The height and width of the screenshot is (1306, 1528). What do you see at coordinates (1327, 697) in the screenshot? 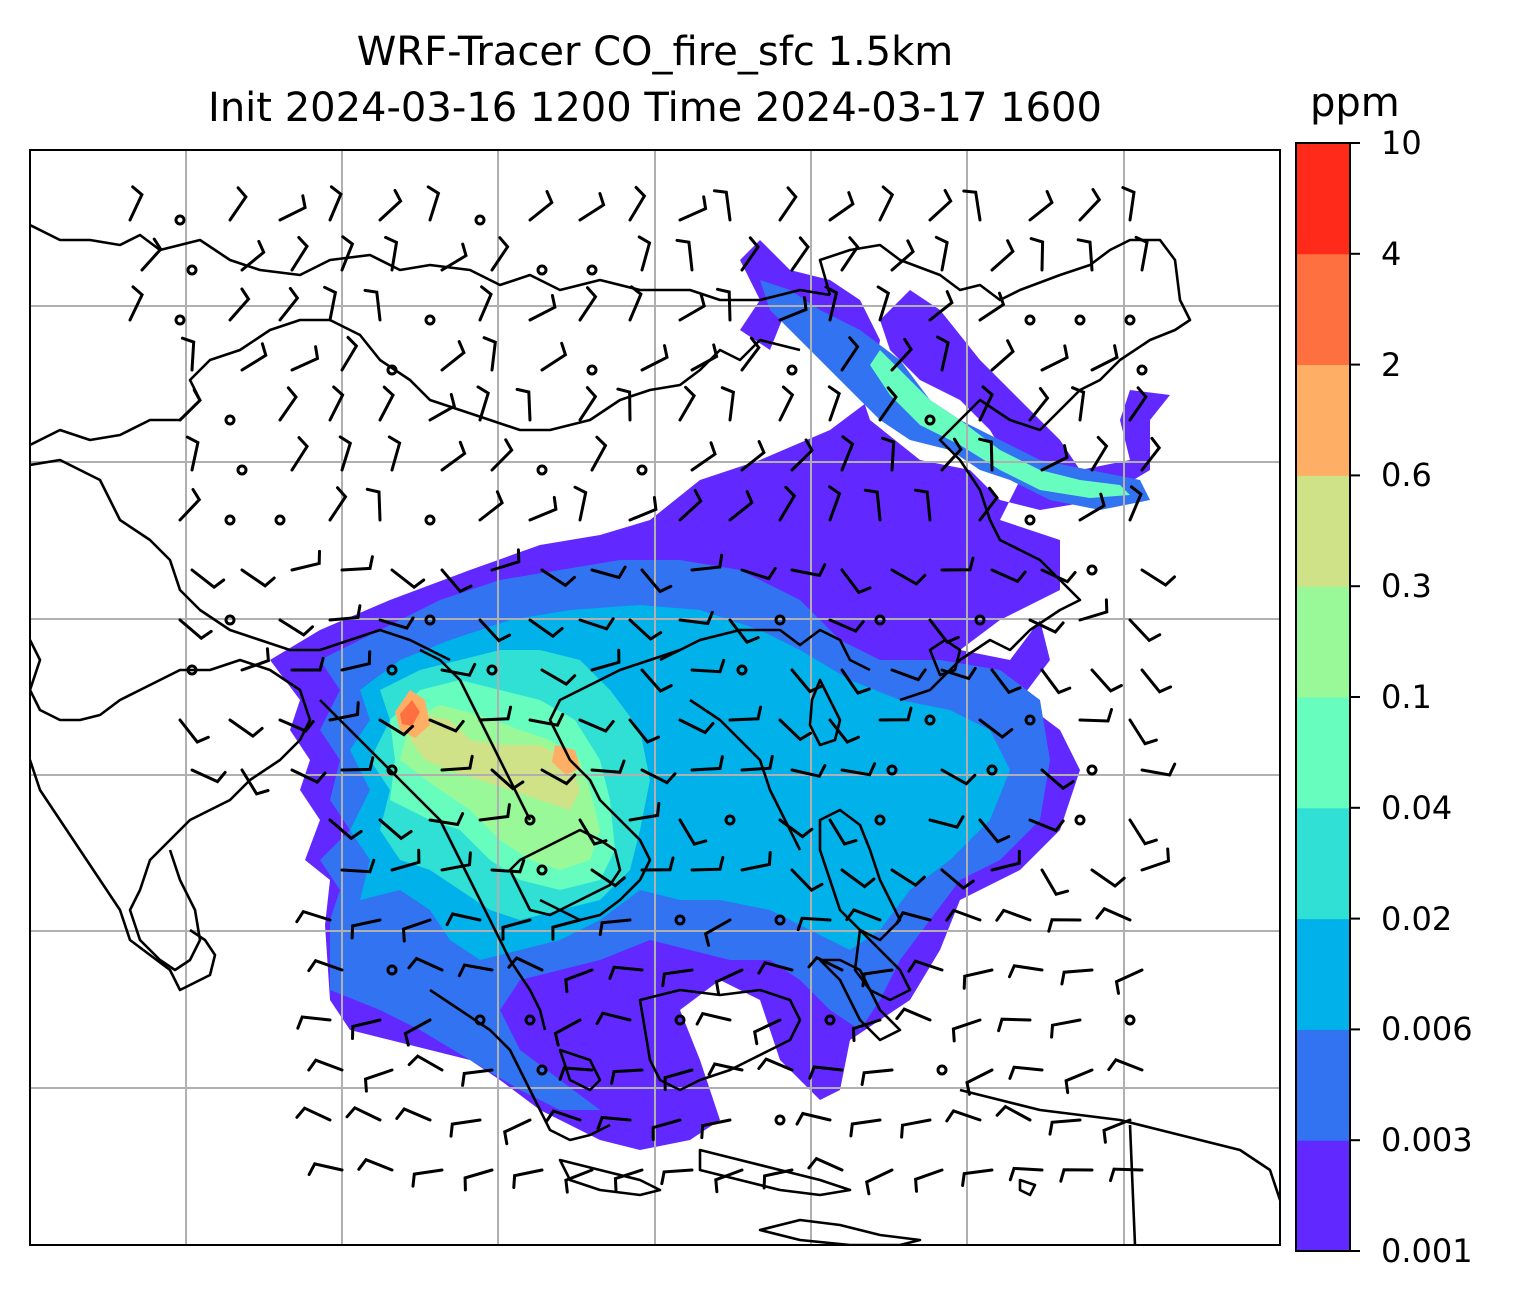
I see `colorbar` at bounding box center [1327, 697].